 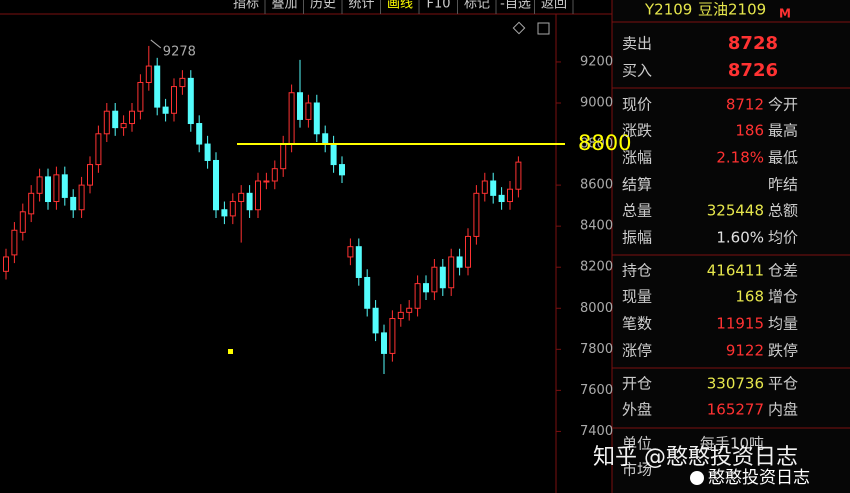 I want to click on watermark-icon, so click(x=697, y=478).